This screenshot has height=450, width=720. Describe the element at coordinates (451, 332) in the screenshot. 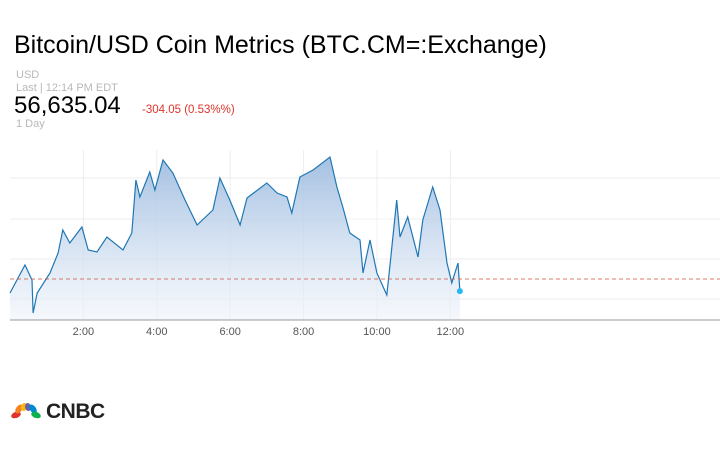

I see `x-tick-label: 12:00` at that location.